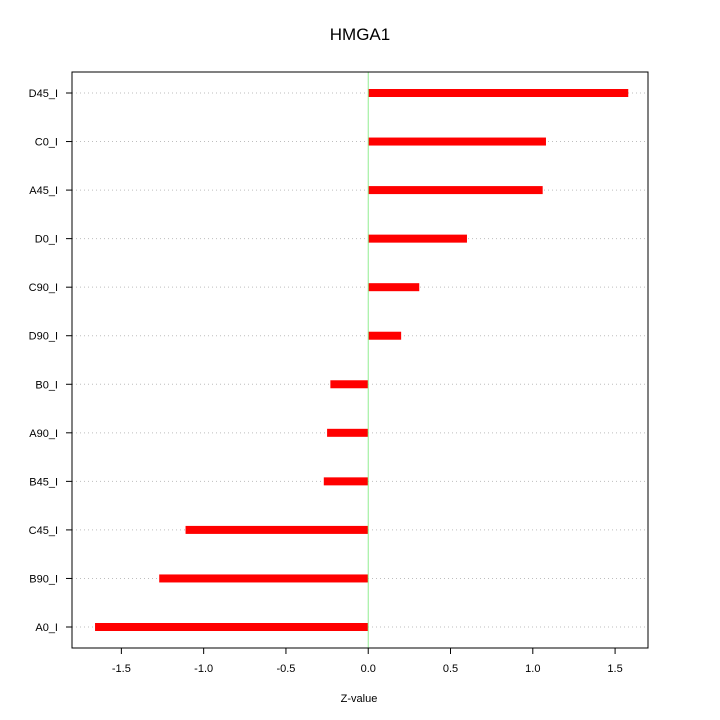 Image resolution: width=720 pixels, height=720 pixels. I want to click on bar-B90_I, so click(264, 578).